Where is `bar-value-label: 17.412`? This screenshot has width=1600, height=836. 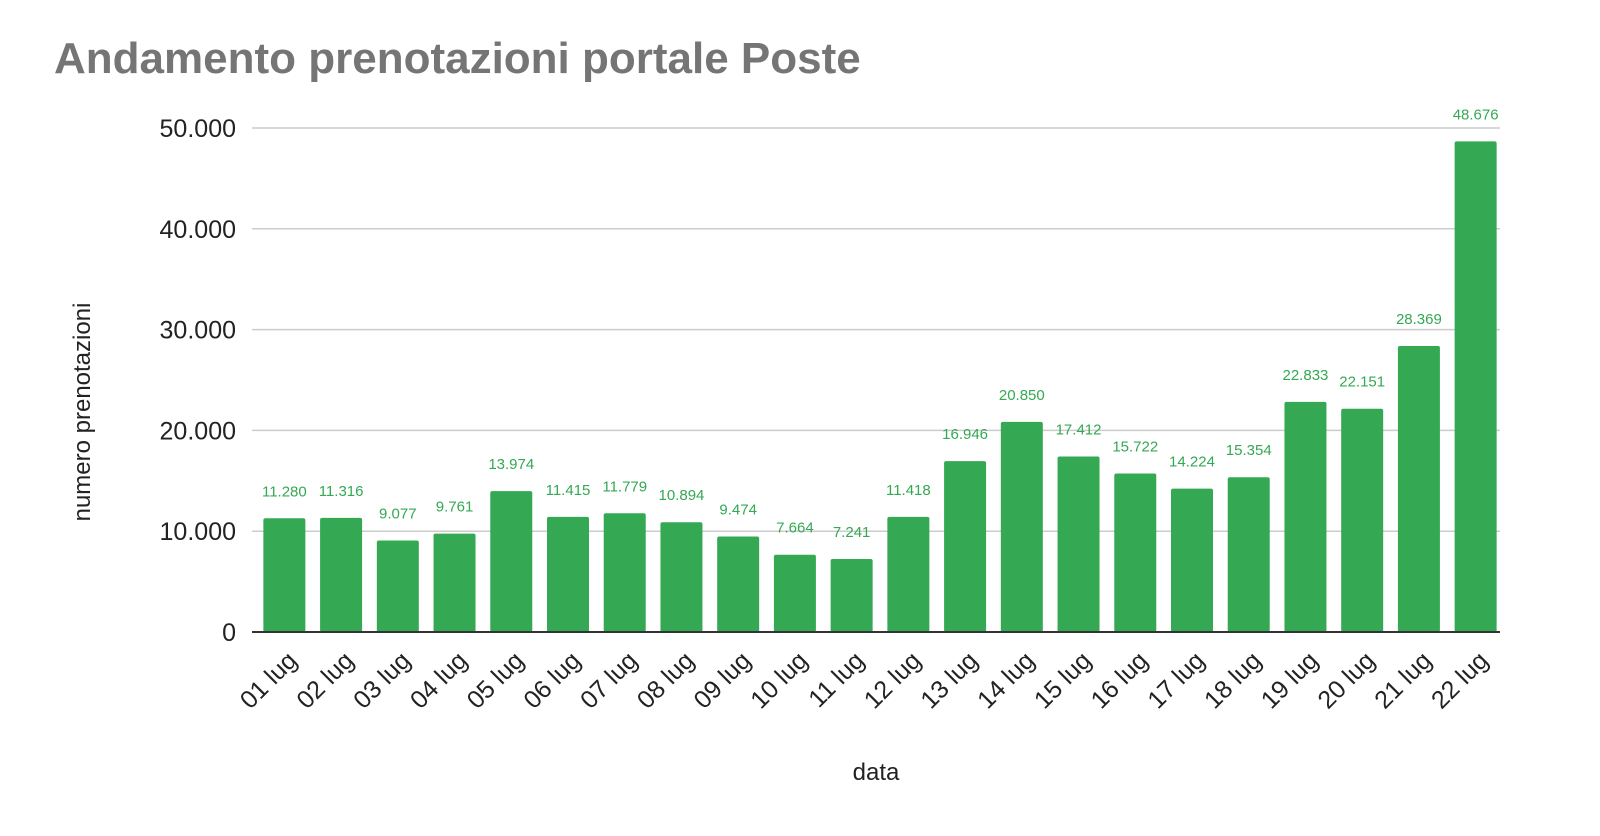 bar-value-label: 17.412 is located at coordinates (1079, 429).